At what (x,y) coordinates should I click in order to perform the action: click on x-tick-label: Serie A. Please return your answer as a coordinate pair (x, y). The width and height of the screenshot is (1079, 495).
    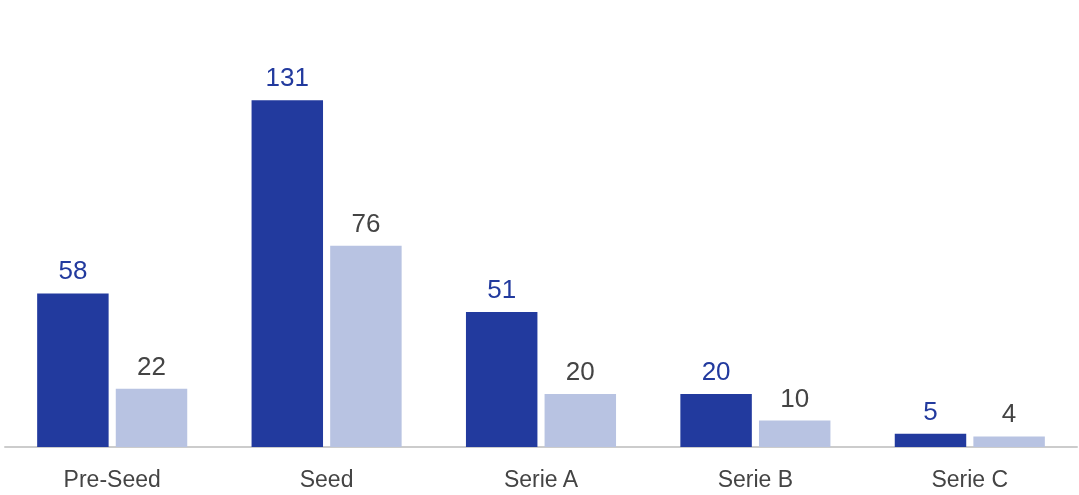
    Looking at the image, I should click on (541, 478).